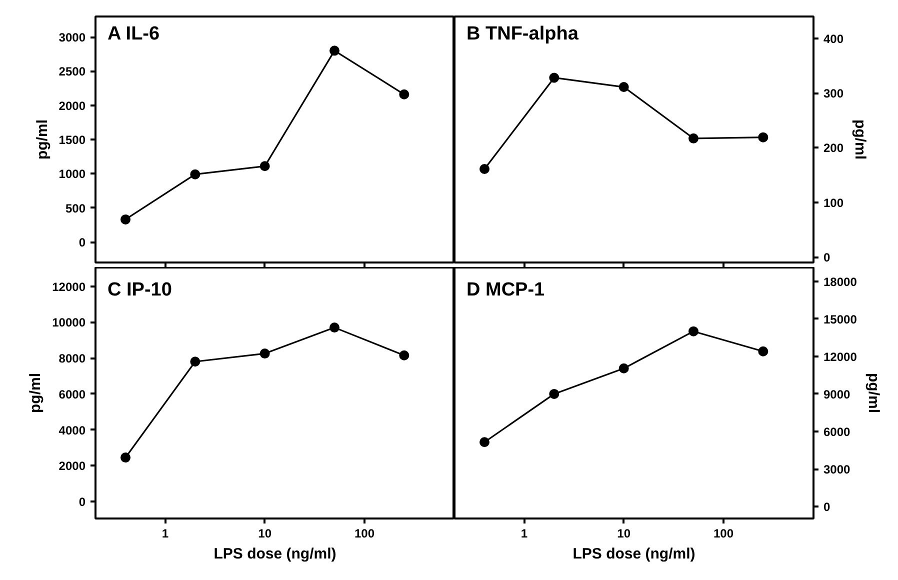 Image resolution: width=898 pixels, height=580 pixels. What do you see at coordinates (72, 71) in the screenshot?
I see `y-tick-label: 2500` at bounding box center [72, 71].